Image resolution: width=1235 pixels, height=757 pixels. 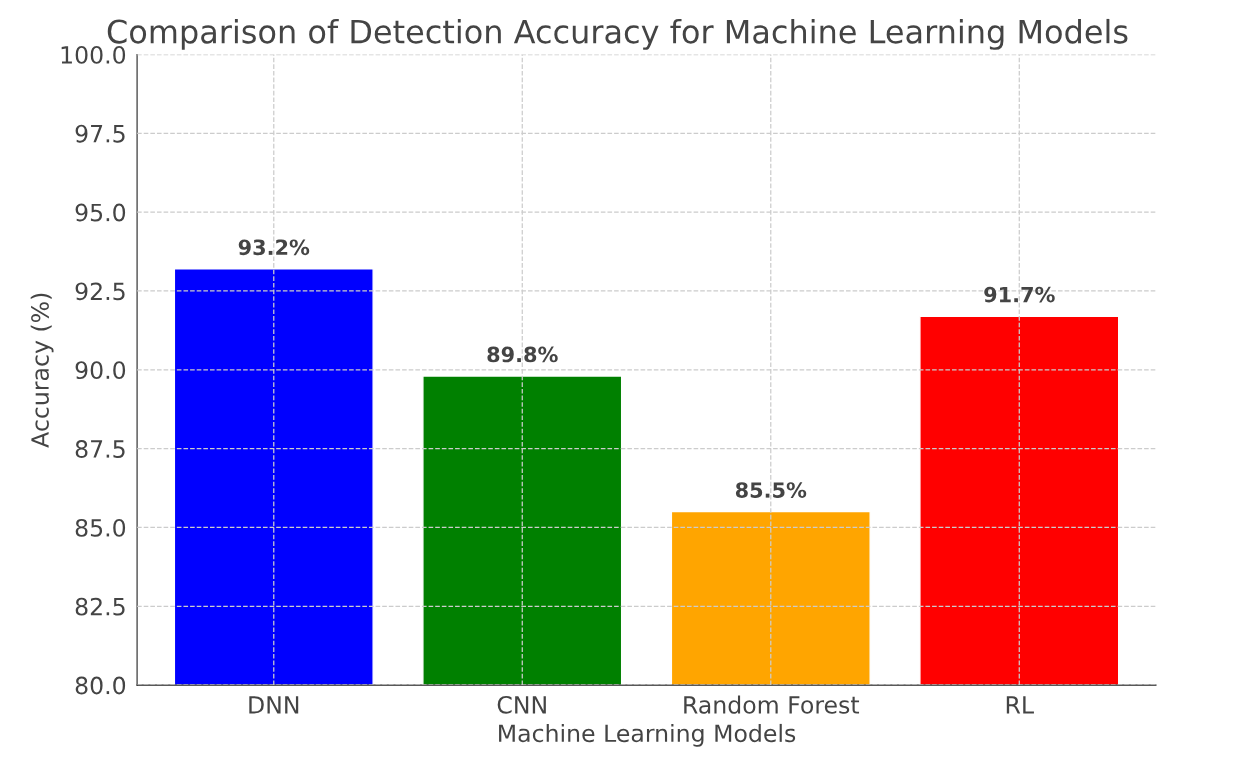 I want to click on y-tick-label: 82.5, so click(x=100, y=606).